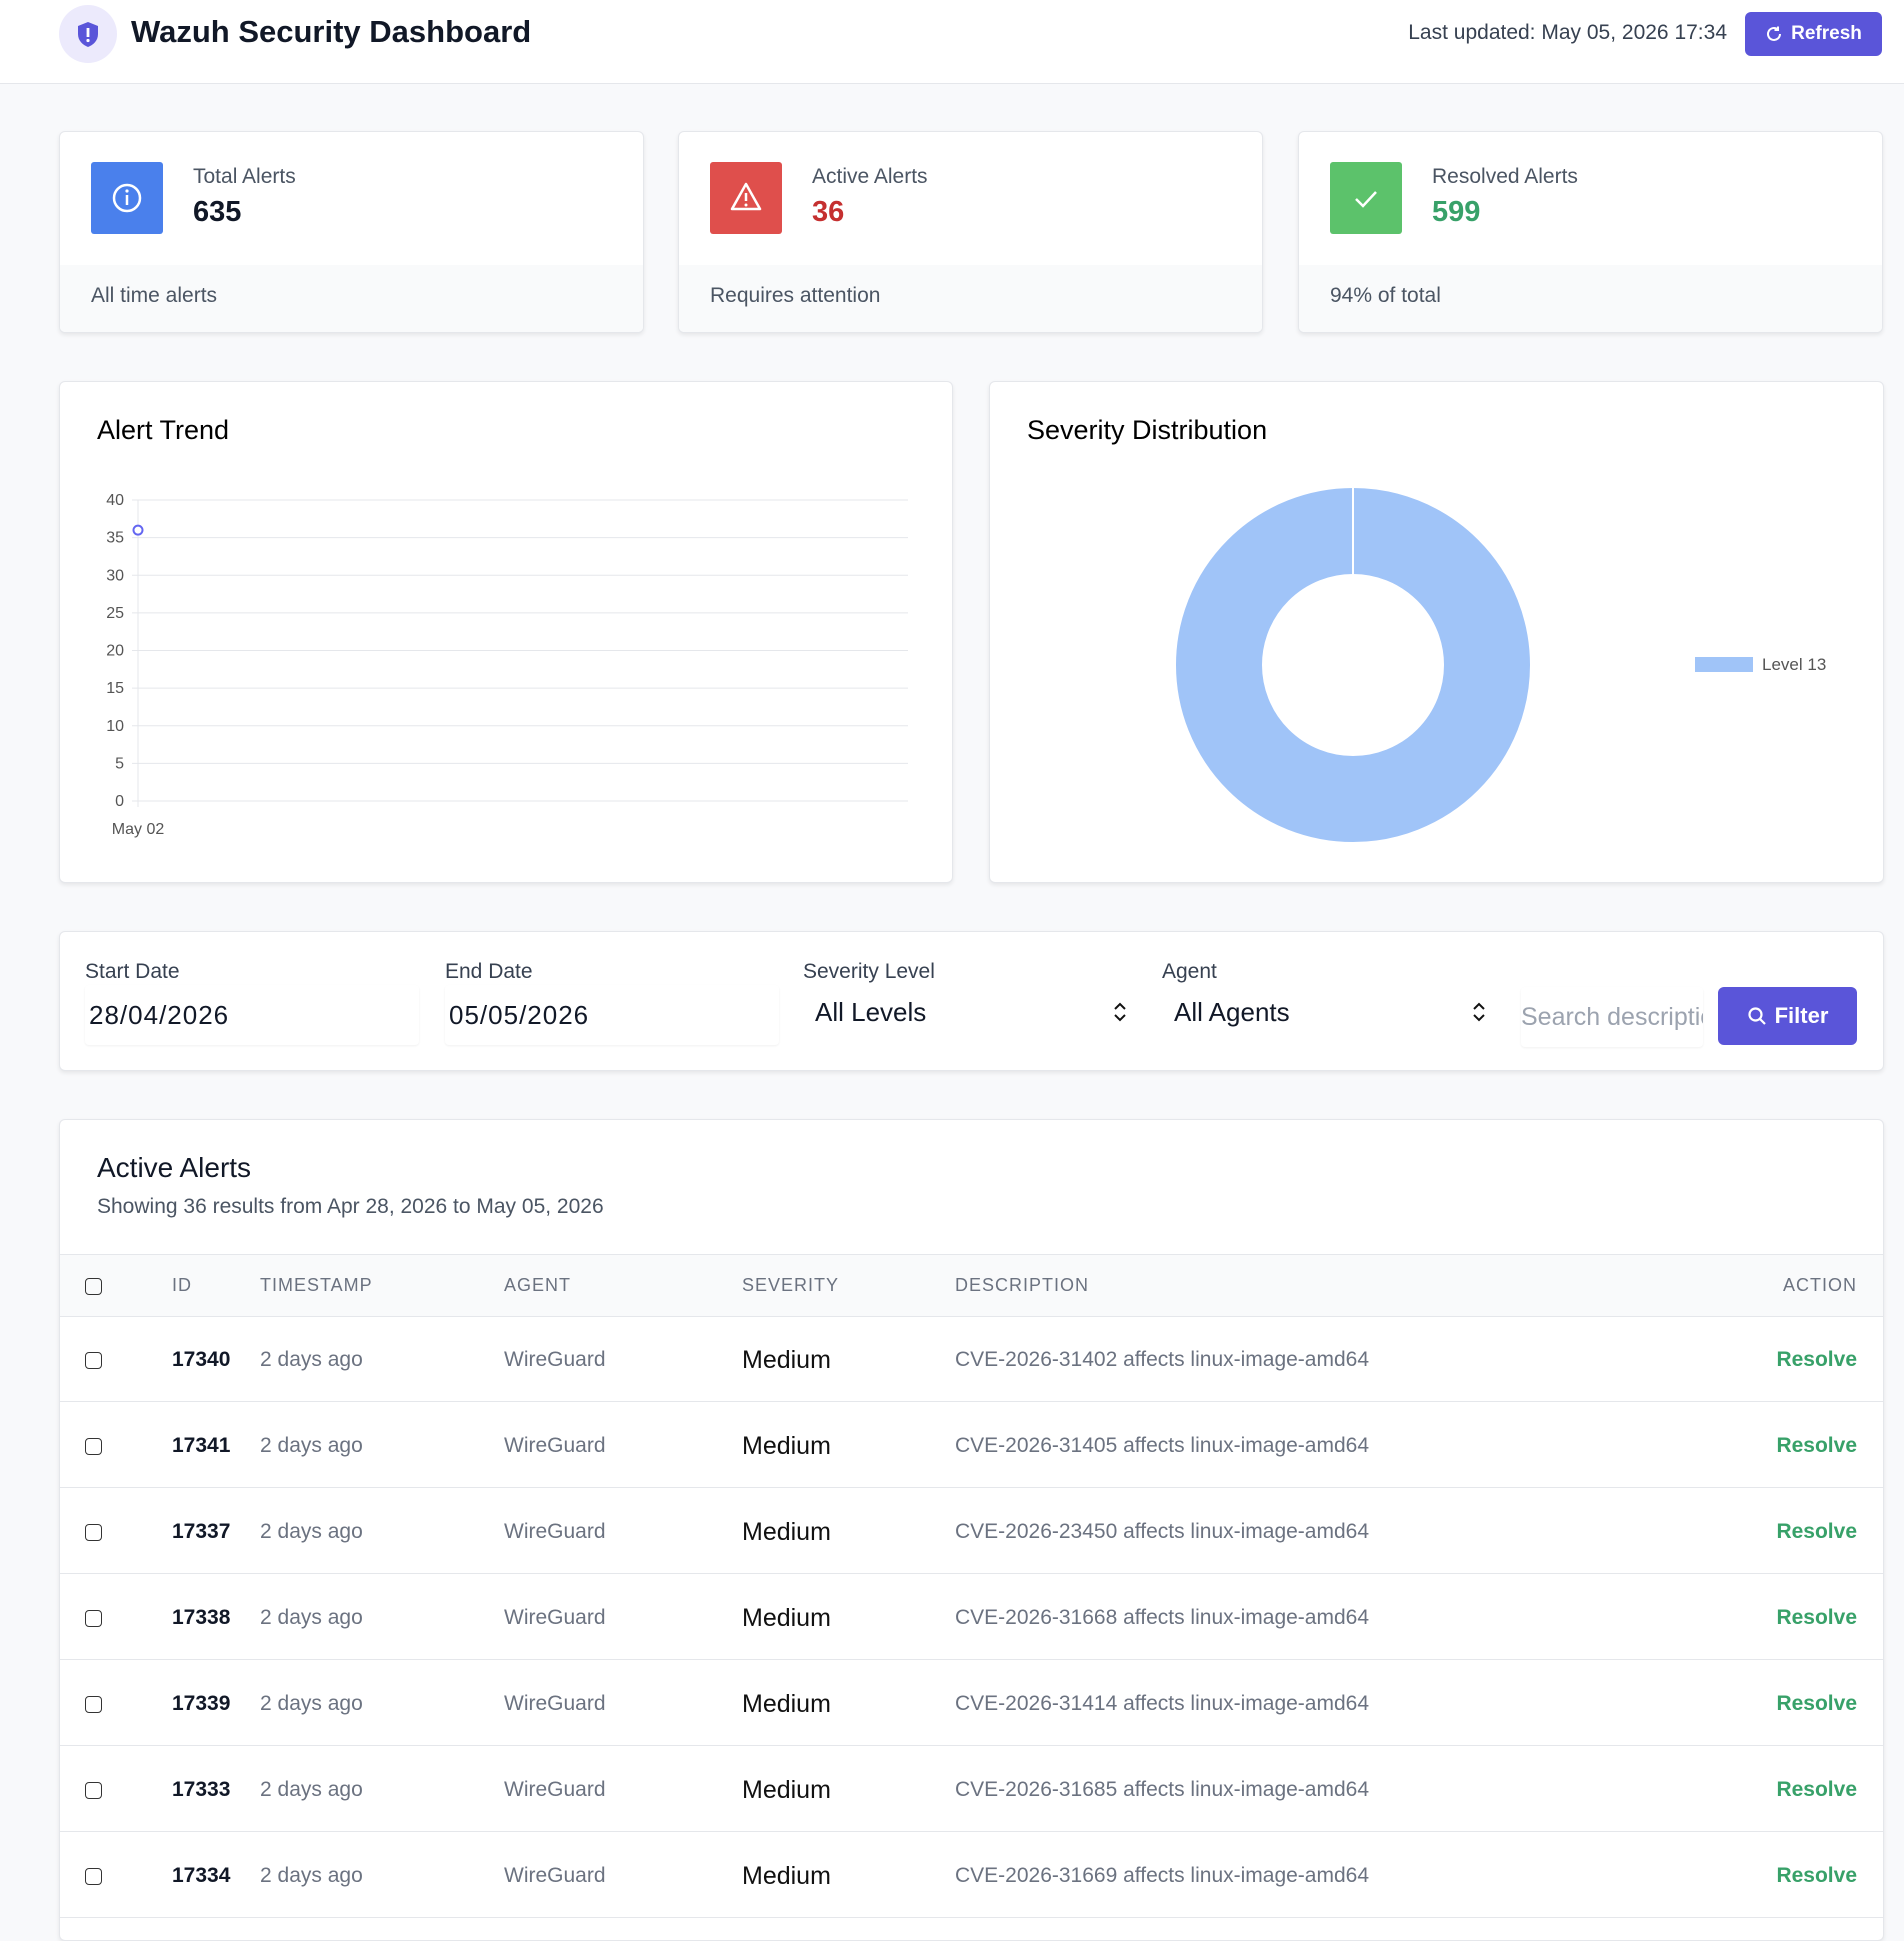 The width and height of the screenshot is (1904, 1941). Describe the element at coordinates (115, 726) in the screenshot. I see `y-tick-label: 10` at that location.